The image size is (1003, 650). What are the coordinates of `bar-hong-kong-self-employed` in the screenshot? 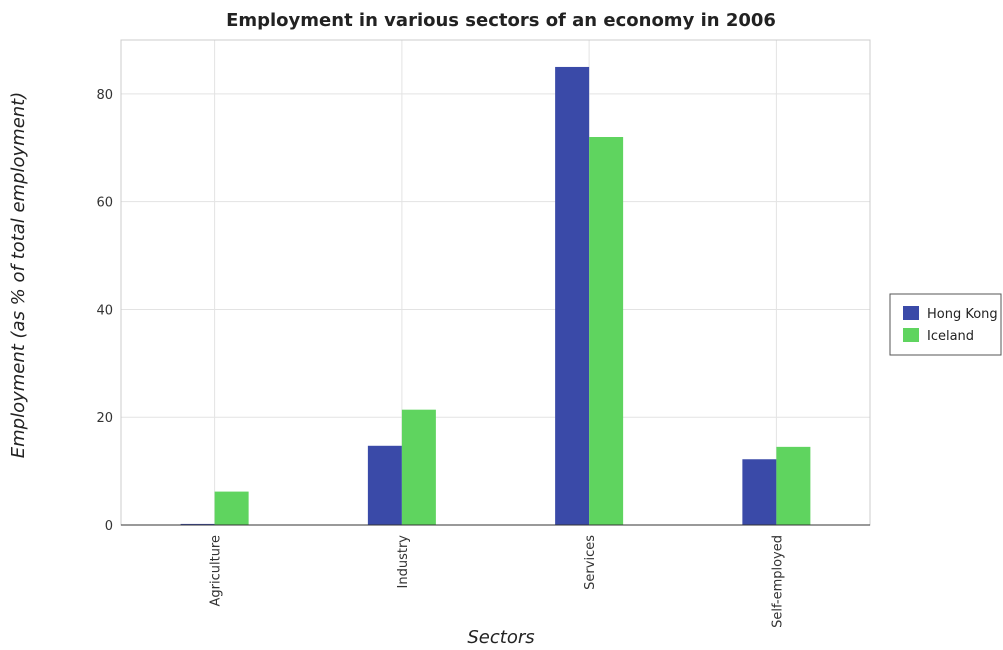 It's located at (759, 492).